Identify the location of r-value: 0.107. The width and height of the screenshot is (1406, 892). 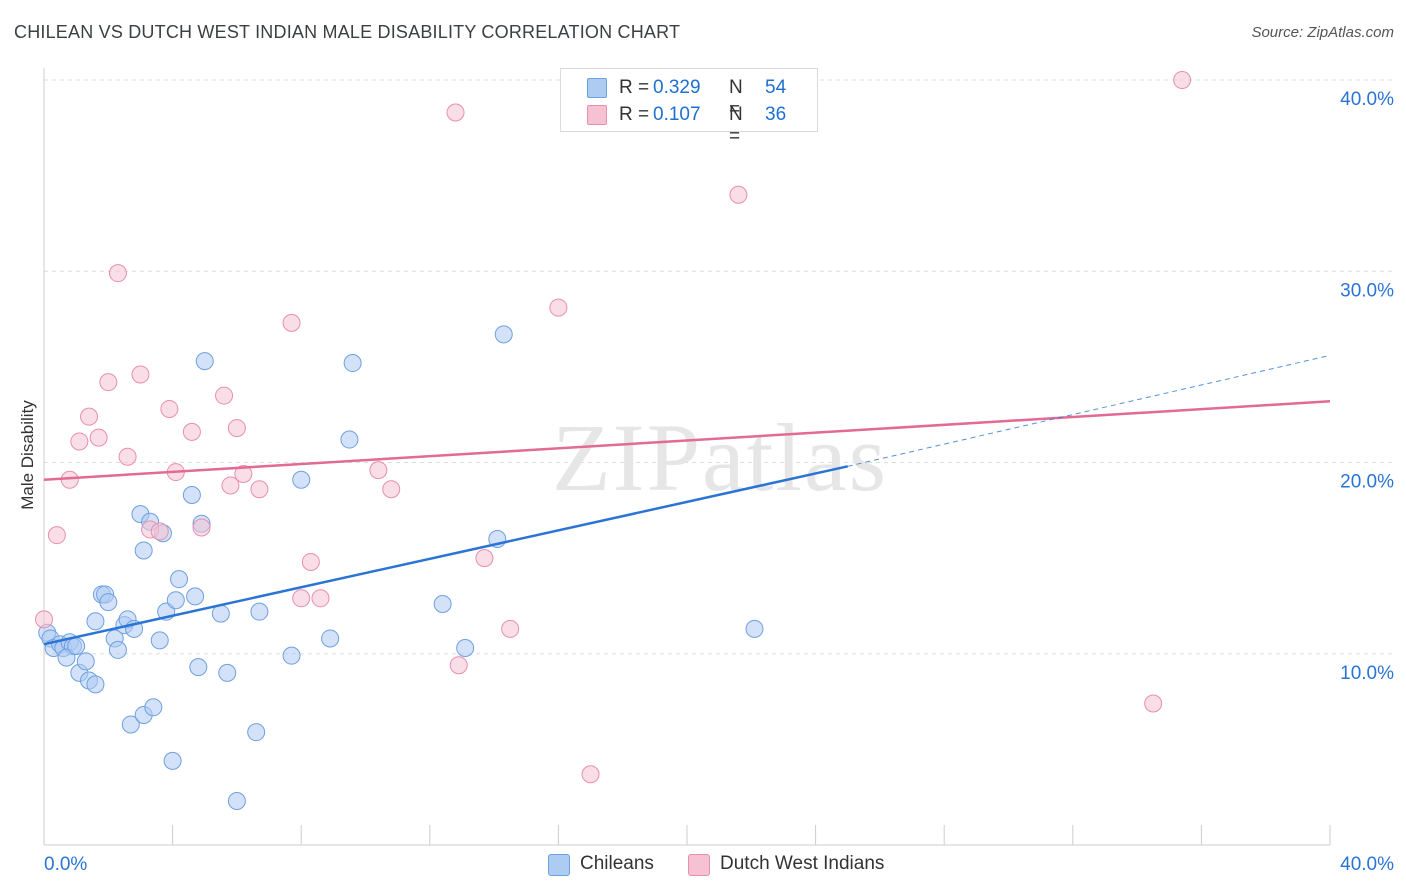
(677, 114).